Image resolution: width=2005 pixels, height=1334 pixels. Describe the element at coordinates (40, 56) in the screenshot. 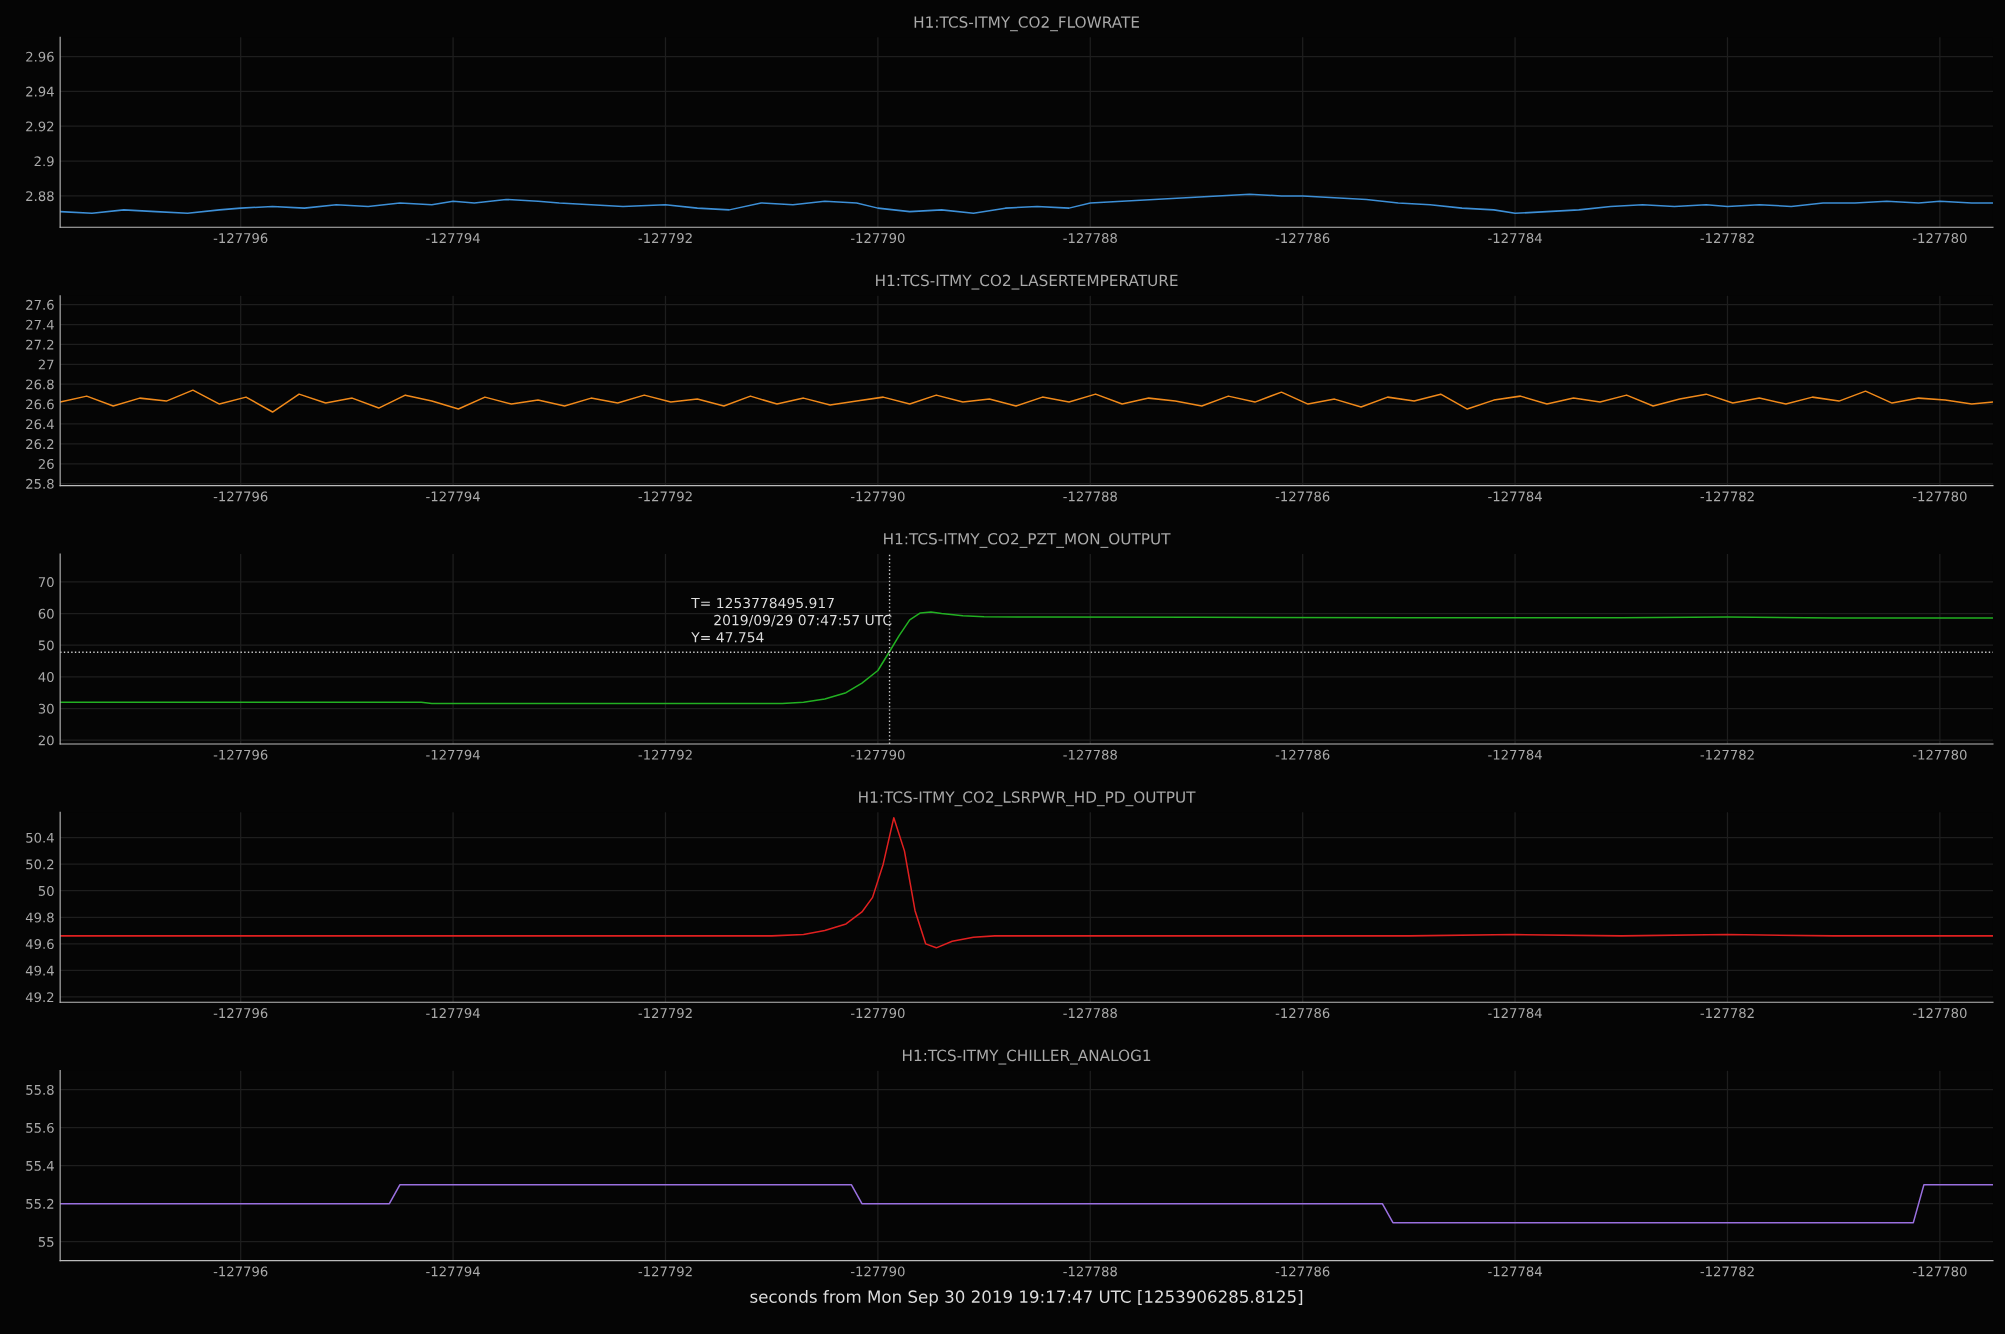

I see `y-tick-label: 2.96` at that location.